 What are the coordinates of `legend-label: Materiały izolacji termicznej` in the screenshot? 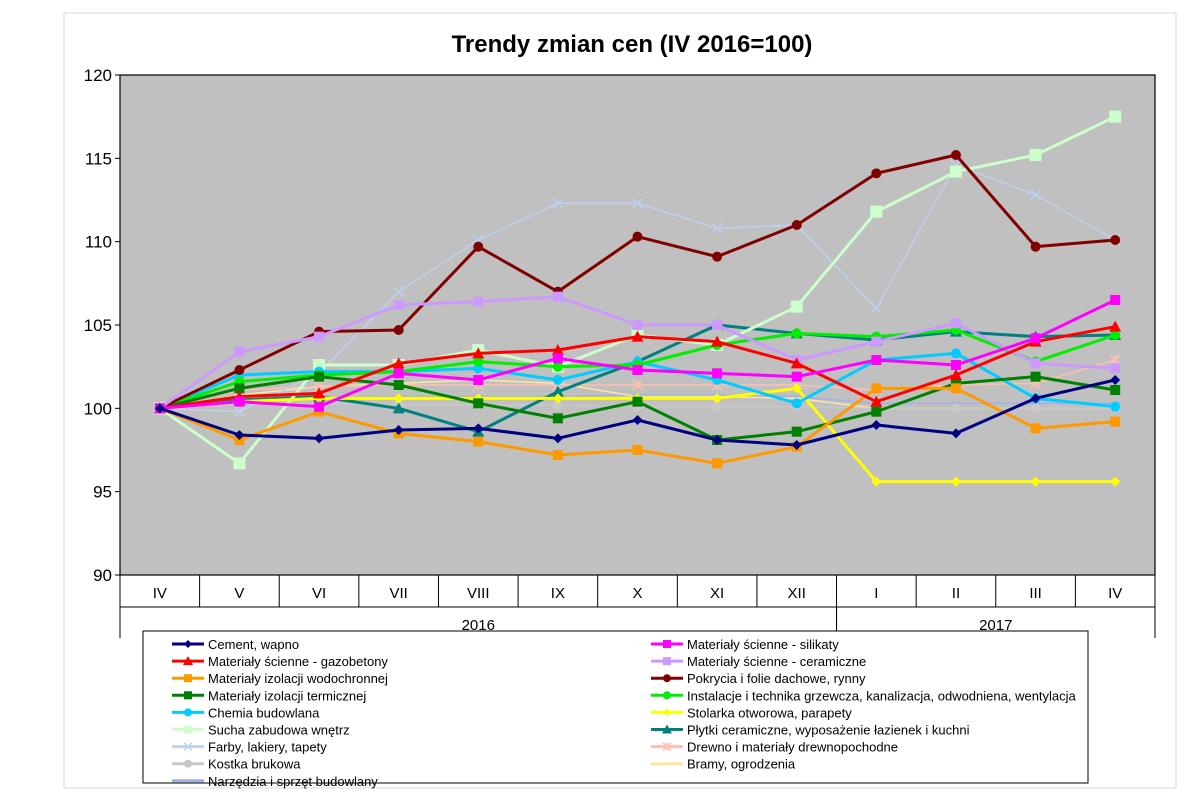 It's located at (287, 695).